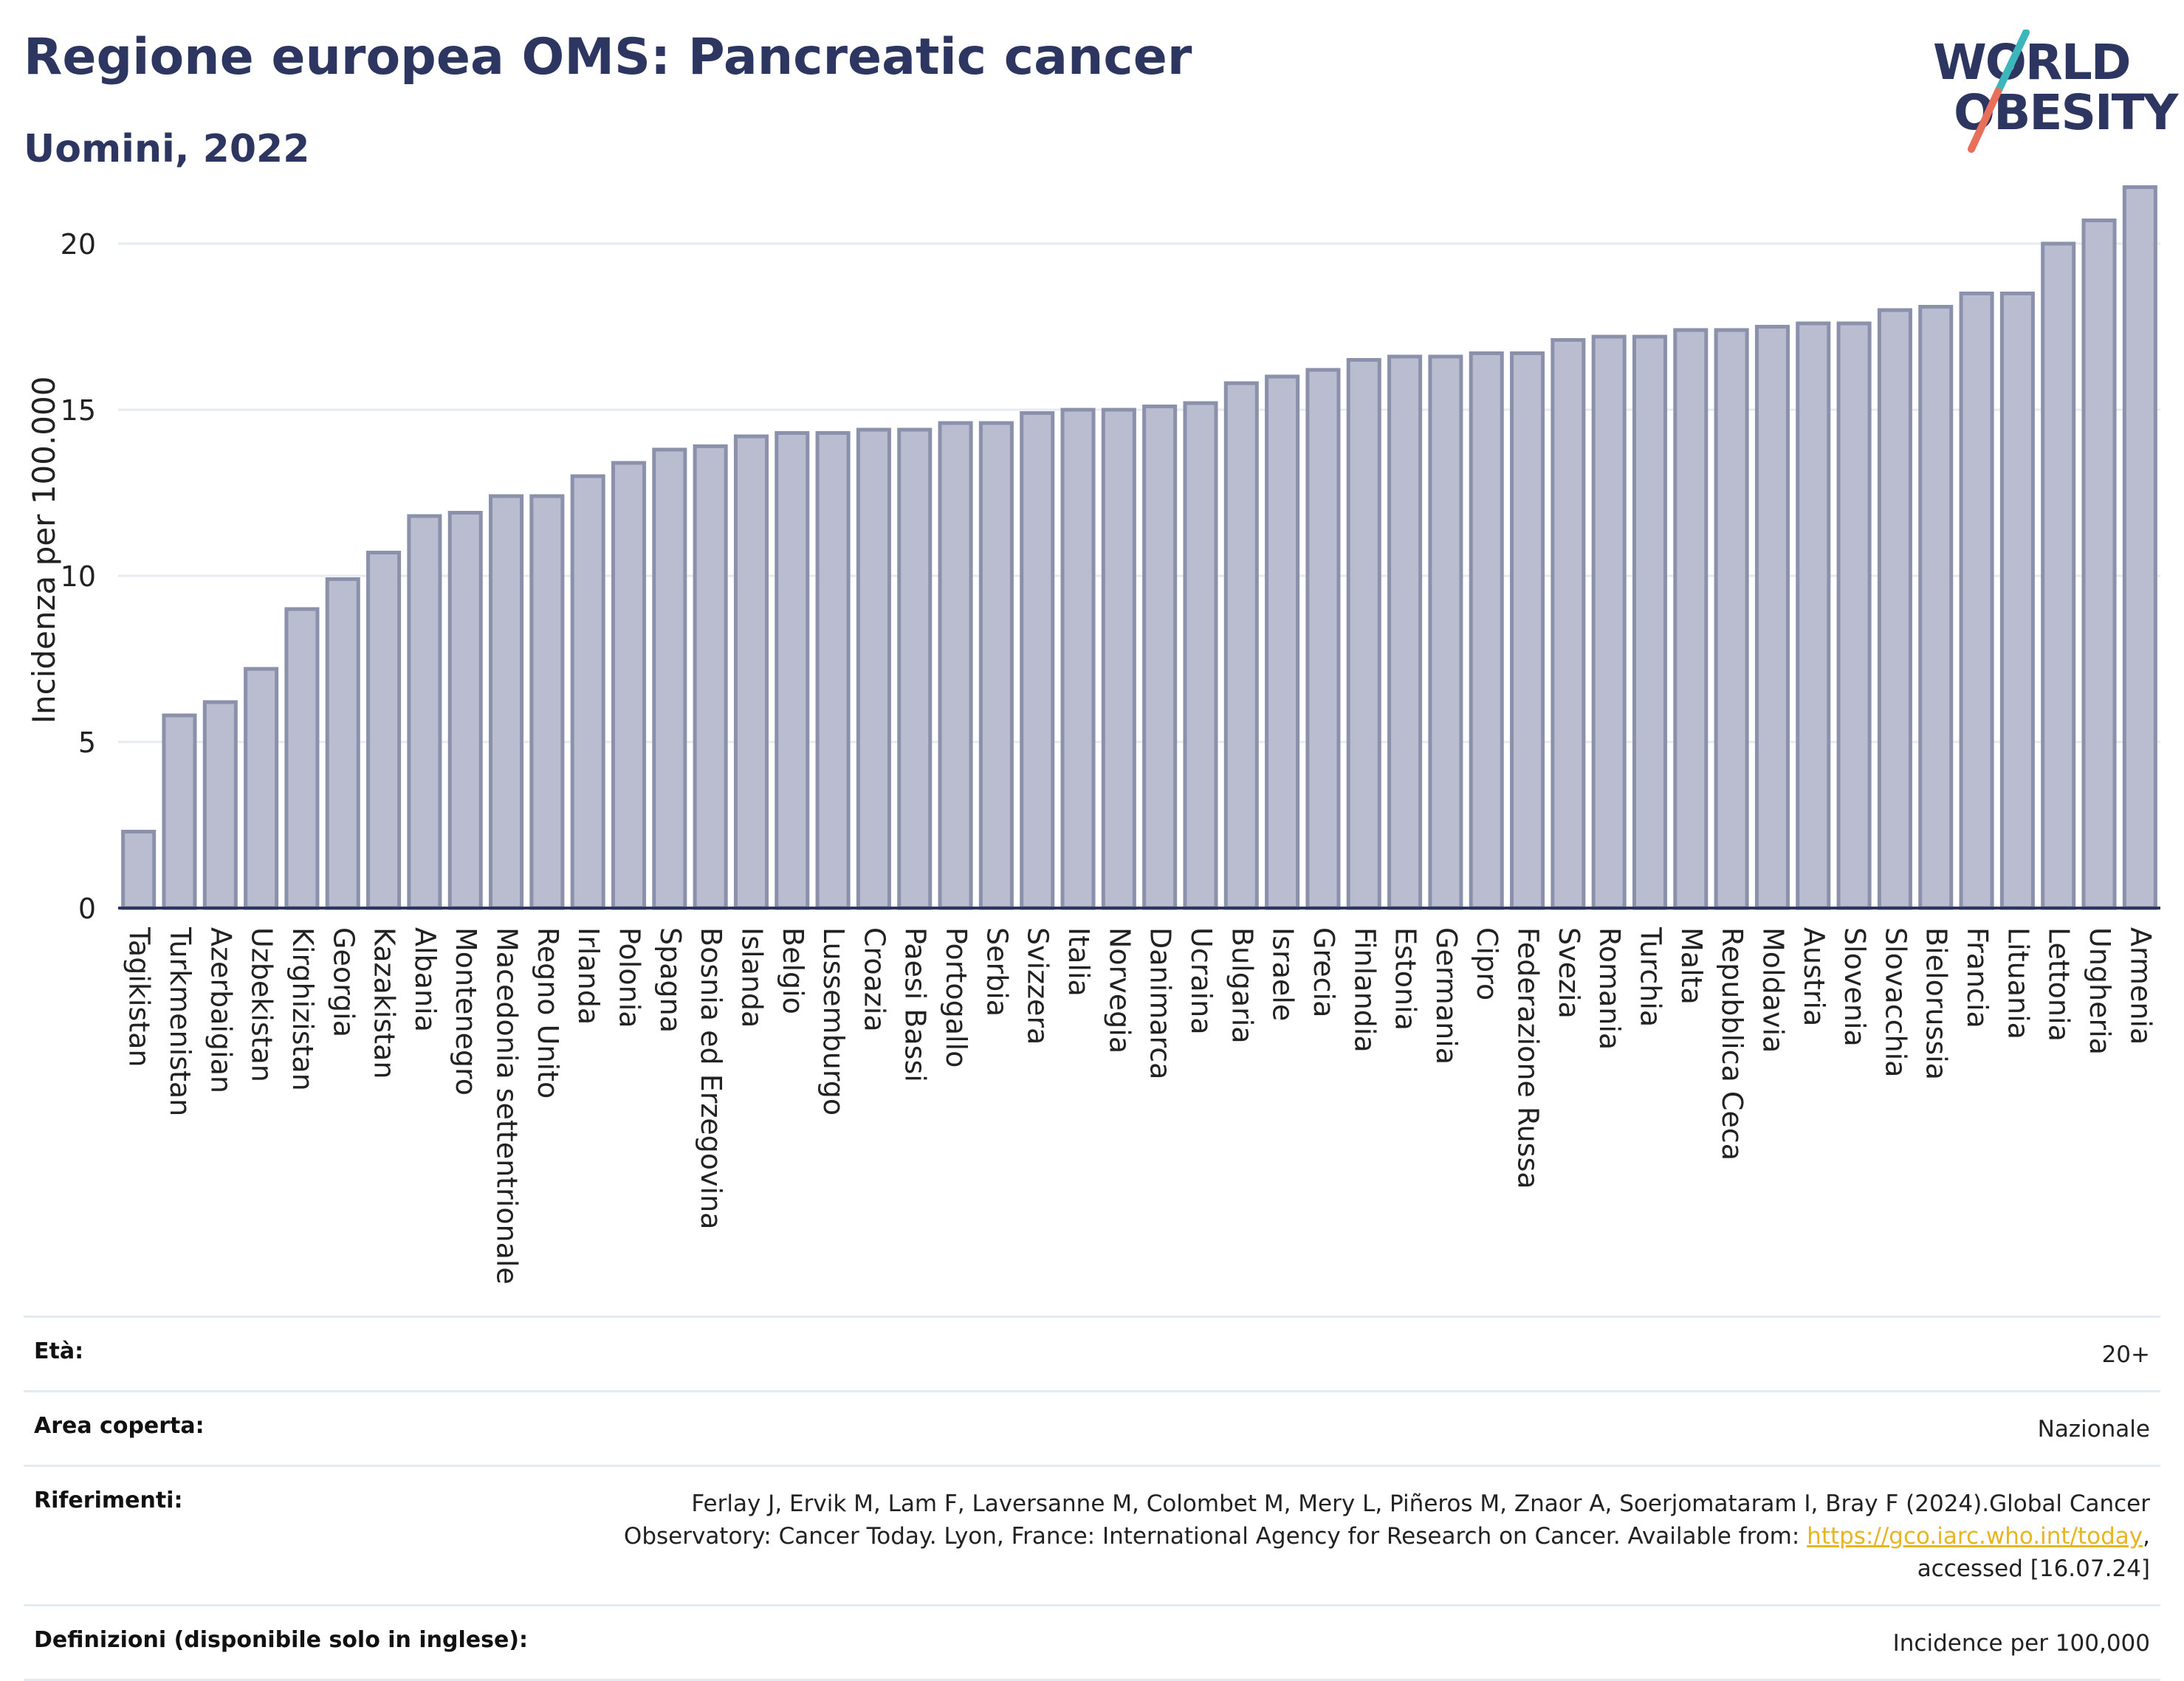 Image resolution: width=2184 pixels, height=1681 pixels. What do you see at coordinates (303, 1009) in the screenshot?
I see `x-tick-label: Kirghizistan` at bounding box center [303, 1009].